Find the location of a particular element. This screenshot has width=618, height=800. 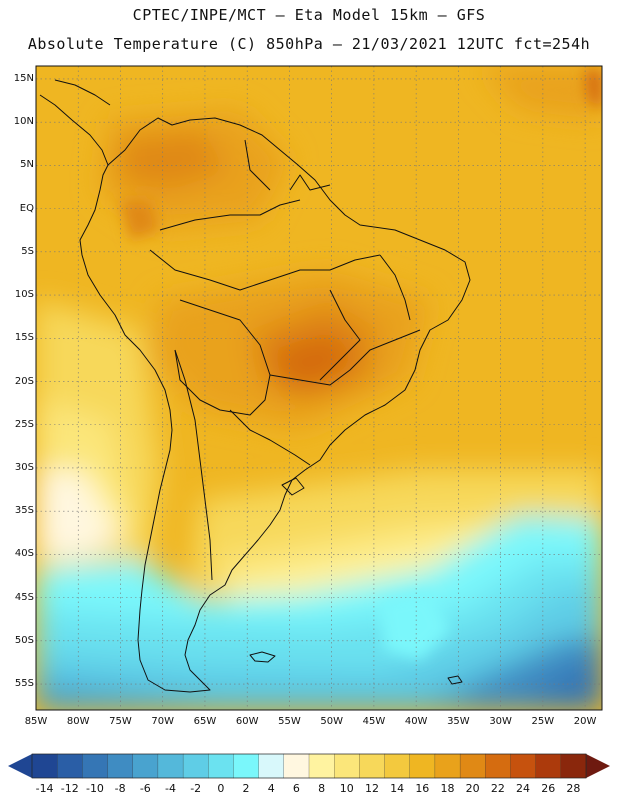

colorbar-label: -8 is located at coordinates (120, 788).